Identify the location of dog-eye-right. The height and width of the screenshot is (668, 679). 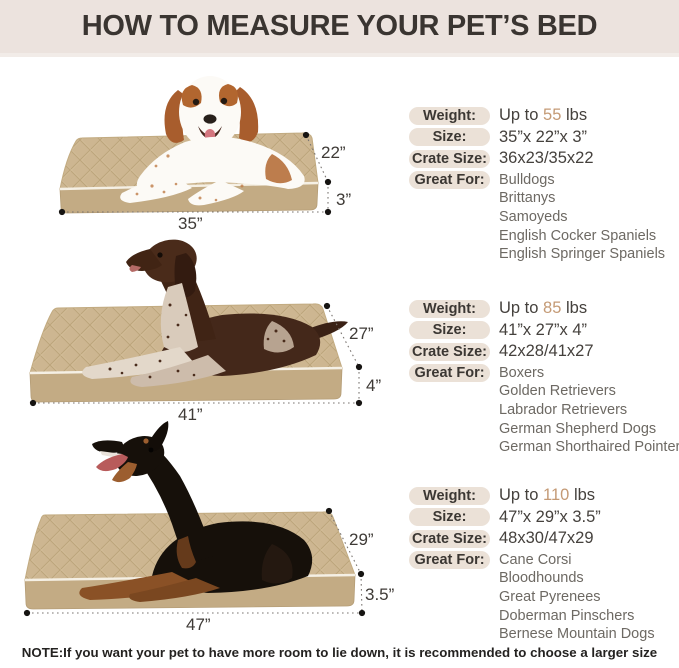
(224, 101).